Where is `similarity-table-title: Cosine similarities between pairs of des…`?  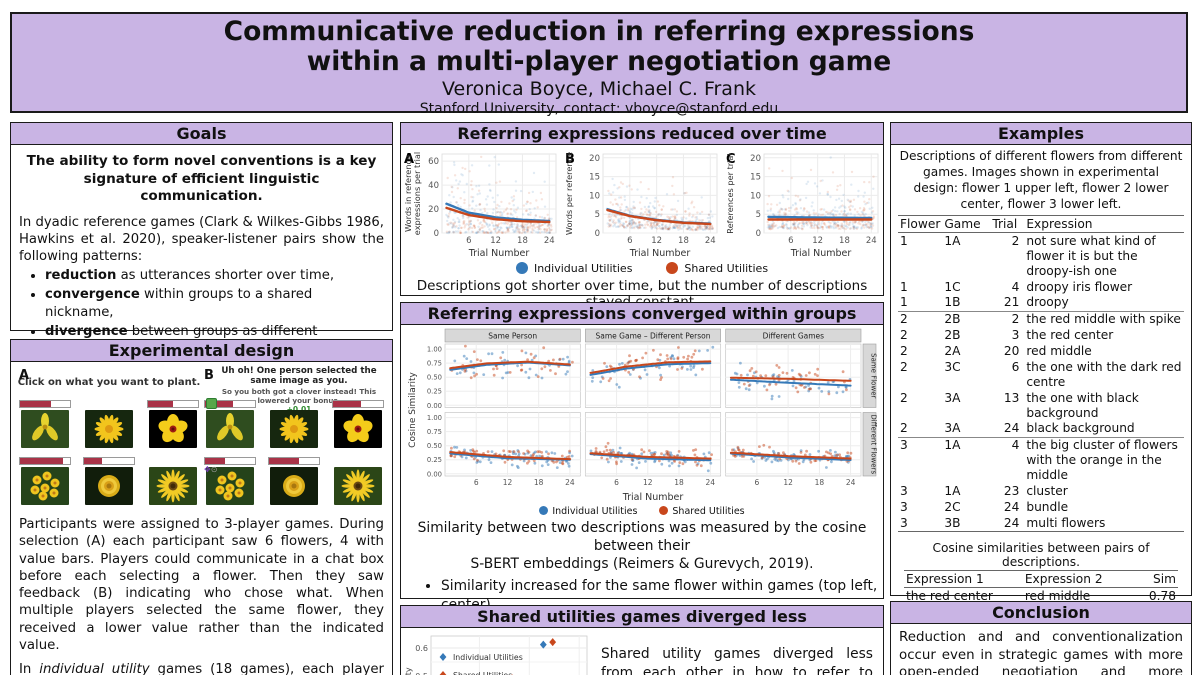 similarity-table-title: Cosine similarities between pairs of des… is located at coordinates (1041, 555).